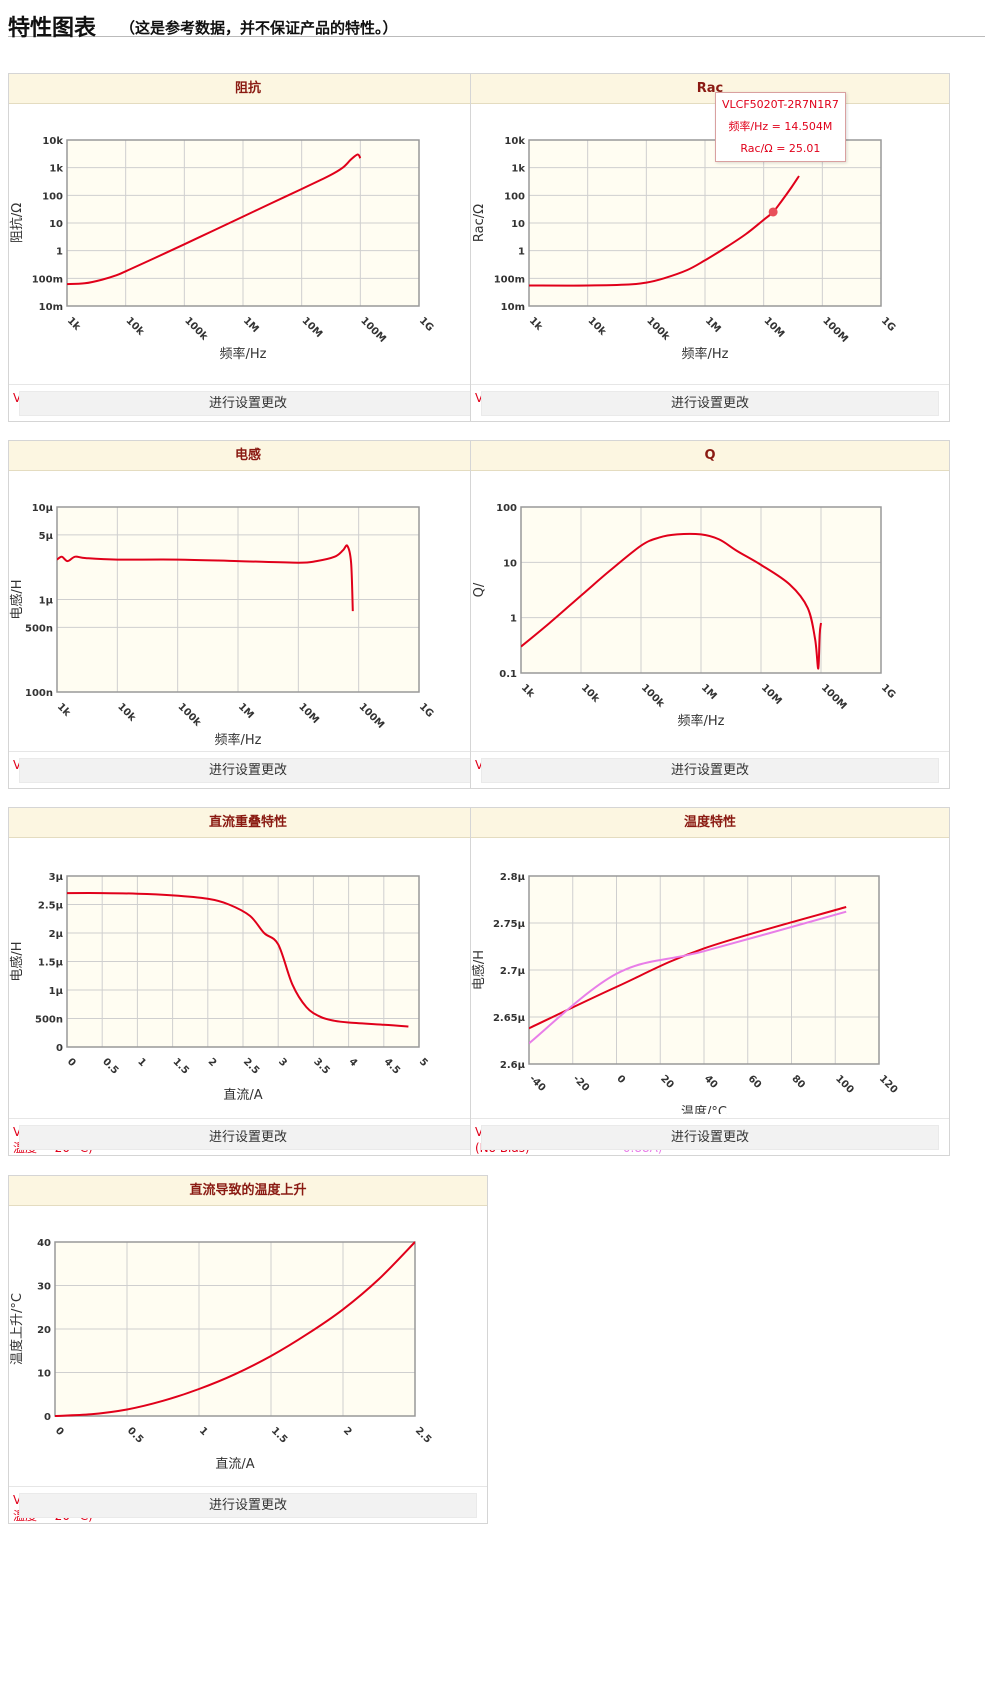 This screenshot has height=1690, width=993. What do you see at coordinates (352, 1062) in the screenshot?
I see `x-tick-label: 4` at bounding box center [352, 1062].